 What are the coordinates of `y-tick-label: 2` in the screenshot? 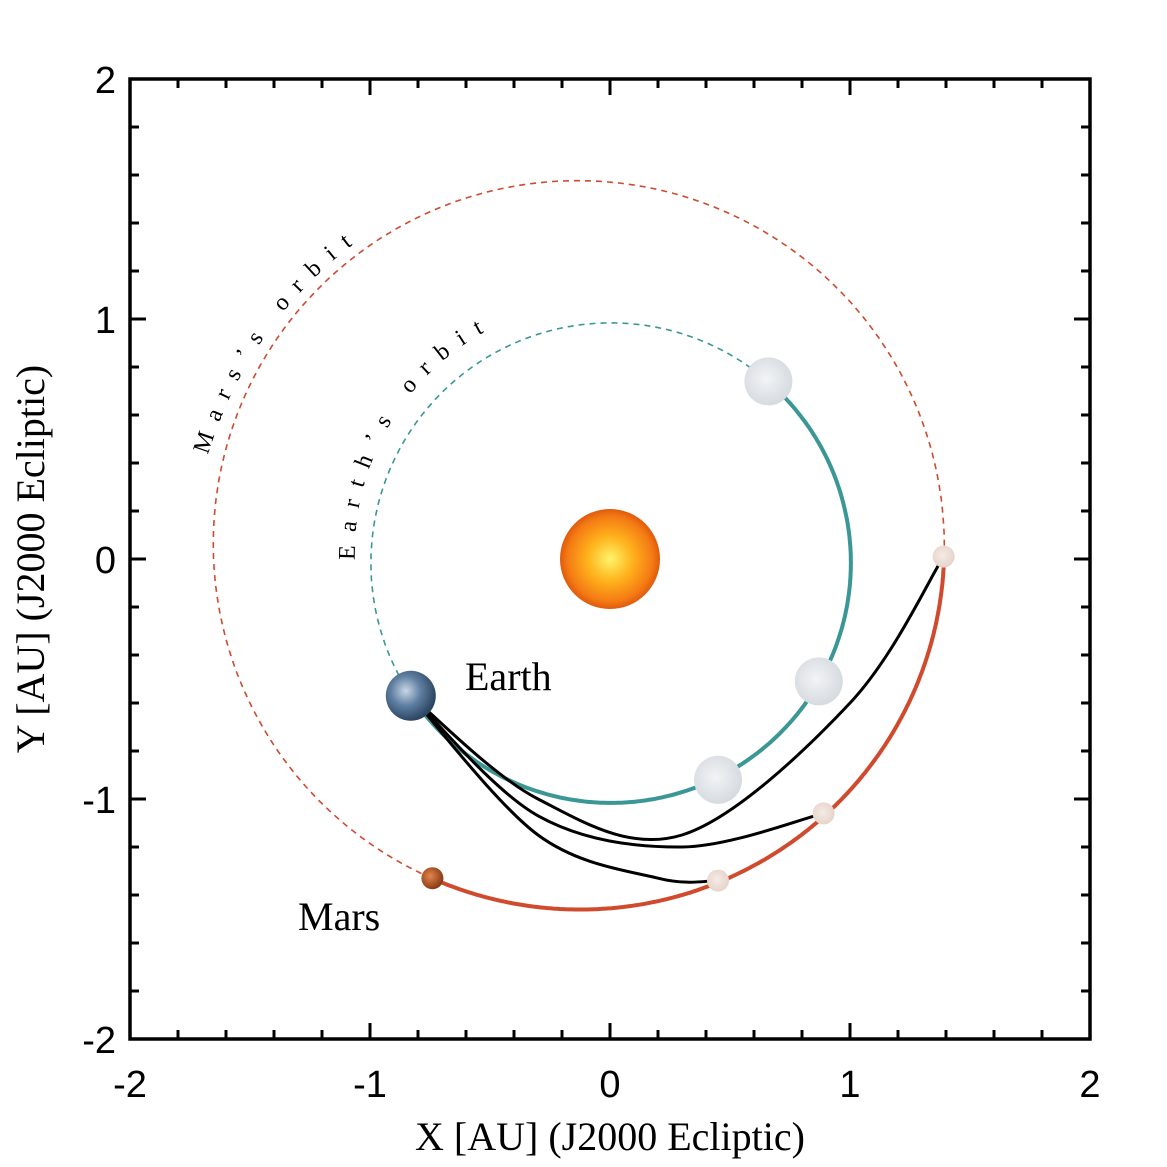 It's located at (105, 81).